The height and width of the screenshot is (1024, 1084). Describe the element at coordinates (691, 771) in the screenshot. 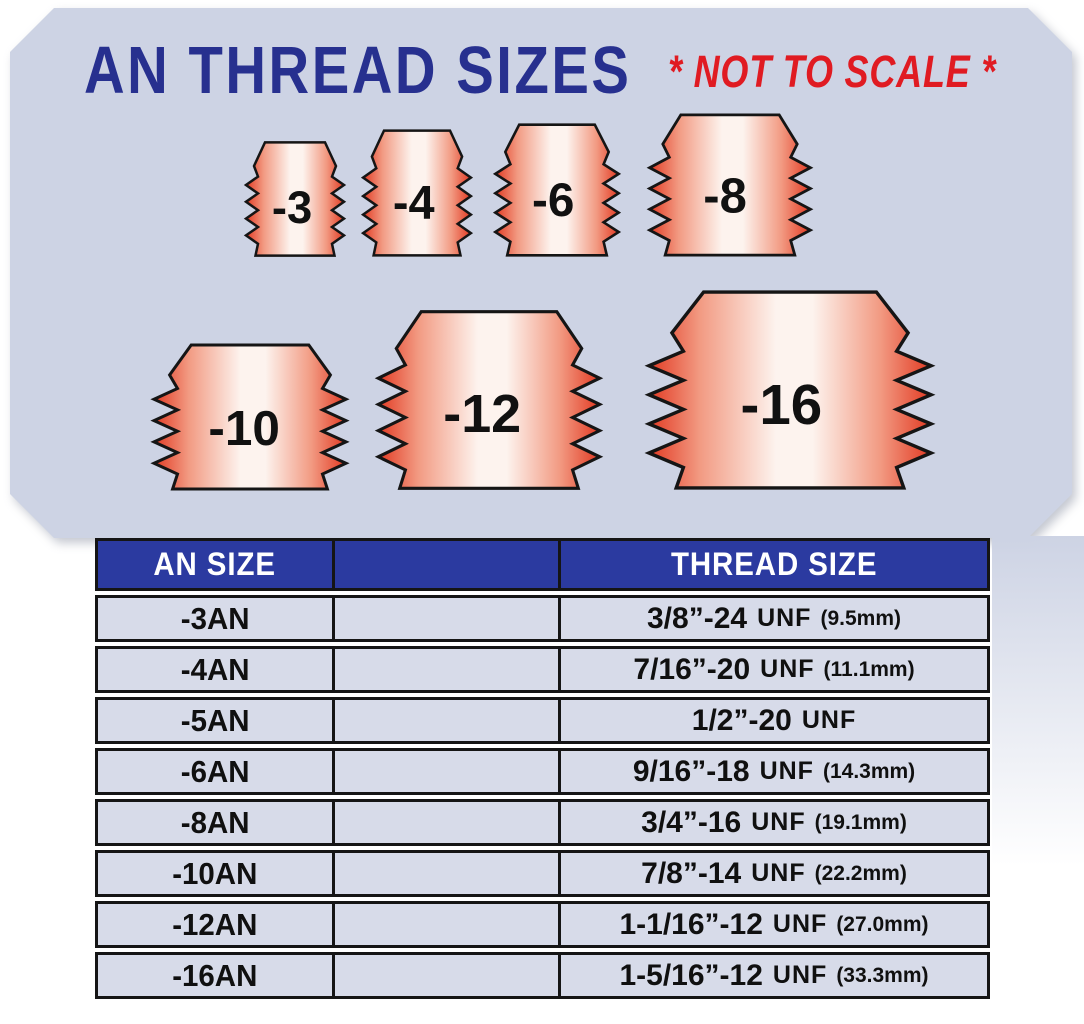

I see `thread-size-value: 9/16”-18` at that location.